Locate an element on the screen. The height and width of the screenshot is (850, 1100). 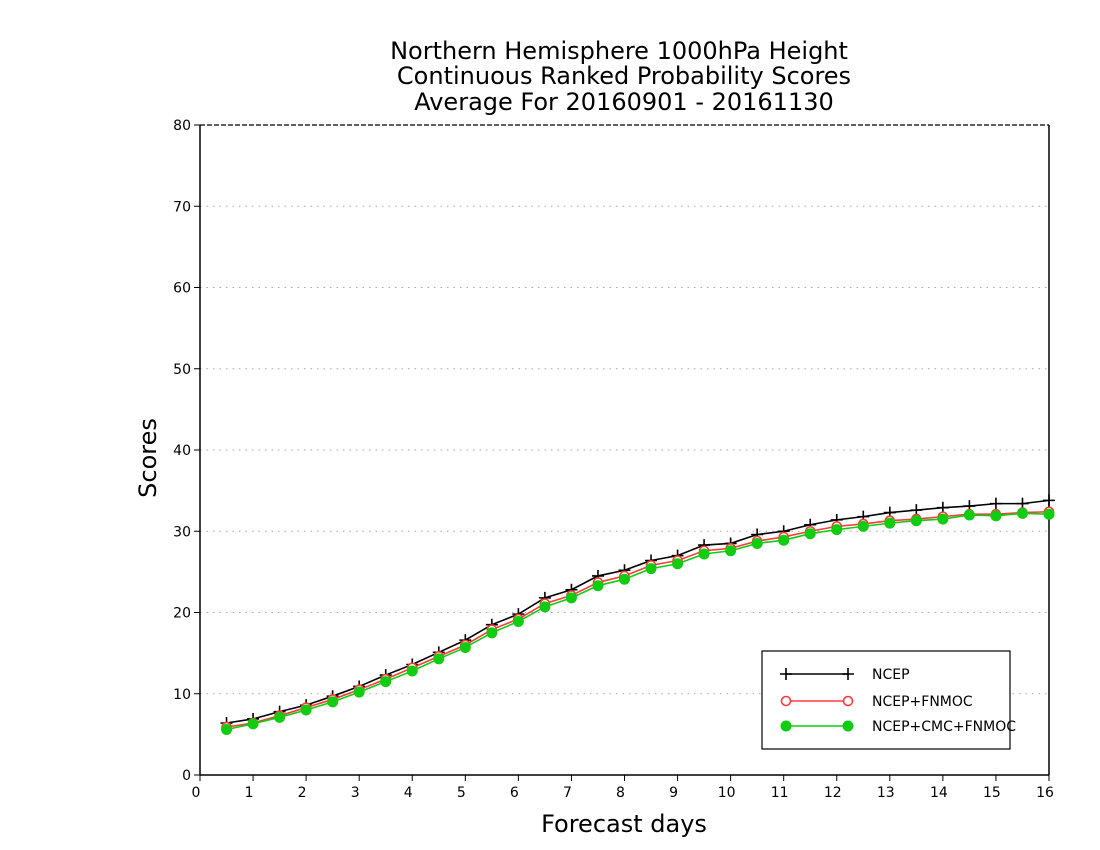
legend-entry: NCEP+FNMOC is located at coordinates (876, 702).